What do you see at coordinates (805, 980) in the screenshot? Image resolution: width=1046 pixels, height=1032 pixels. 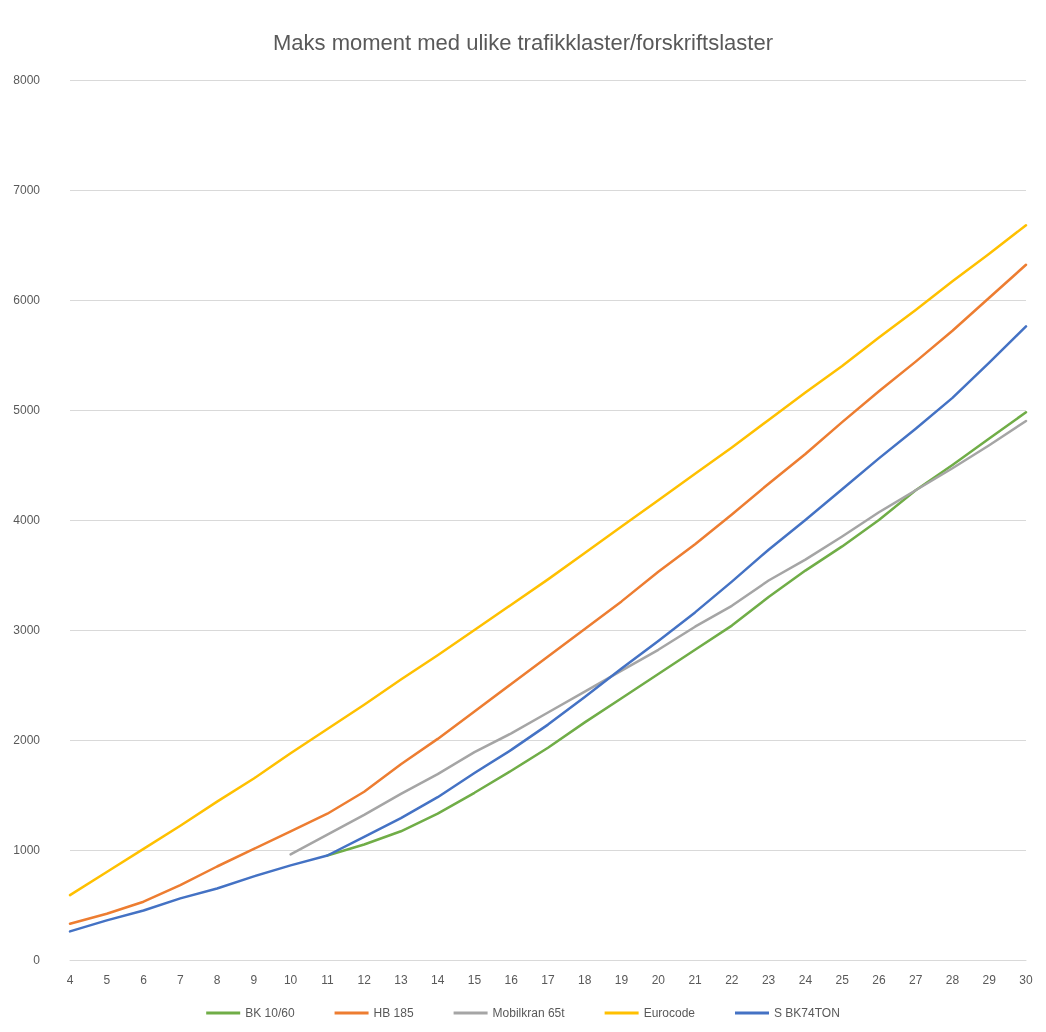 I see `x-tick-label: 24` at bounding box center [805, 980].